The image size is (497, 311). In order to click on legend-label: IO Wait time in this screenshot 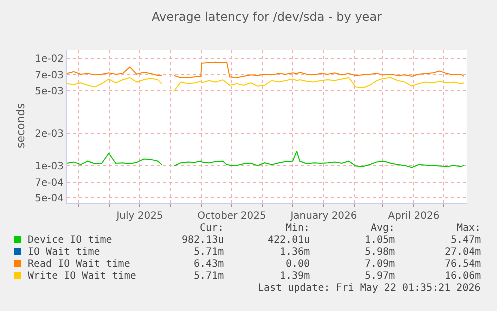, I will do `click(64, 252)`.